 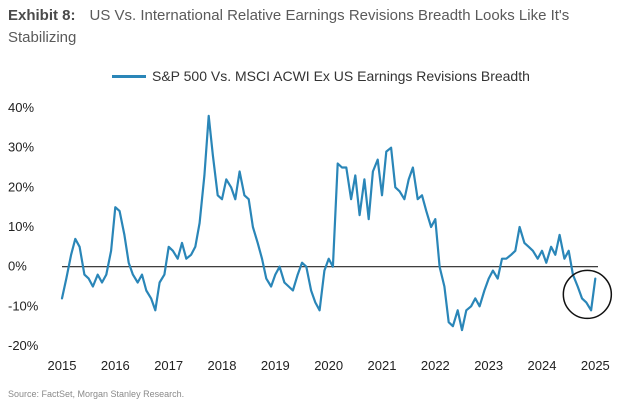 I want to click on x-tick-label: 2025, so click(x=595, y=365).